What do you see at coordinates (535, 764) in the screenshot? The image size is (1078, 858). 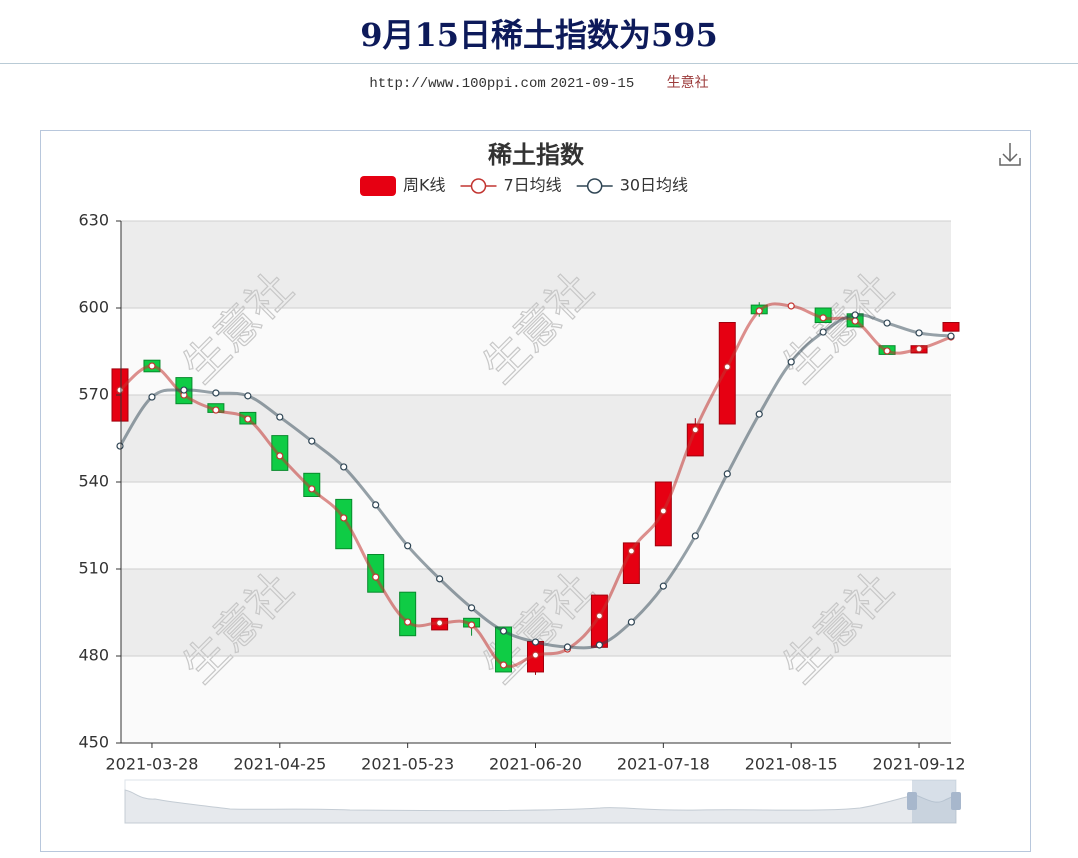 I see `x-tick-label: 2021-06-20` at bounding box center [535, 764].